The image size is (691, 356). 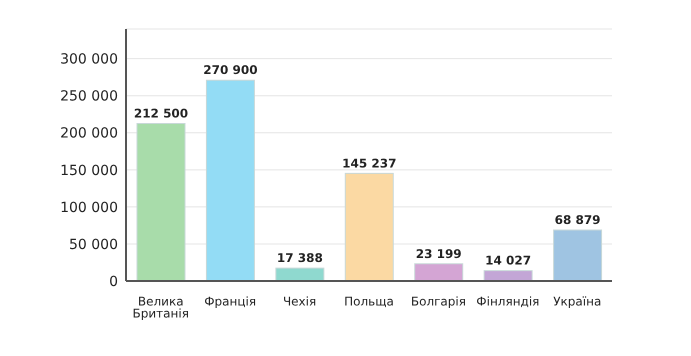 What do you see at coordinates (89, 170) in the screenshot?
I see `y-tick-label: 150 000` at bounding box center [89, 170].